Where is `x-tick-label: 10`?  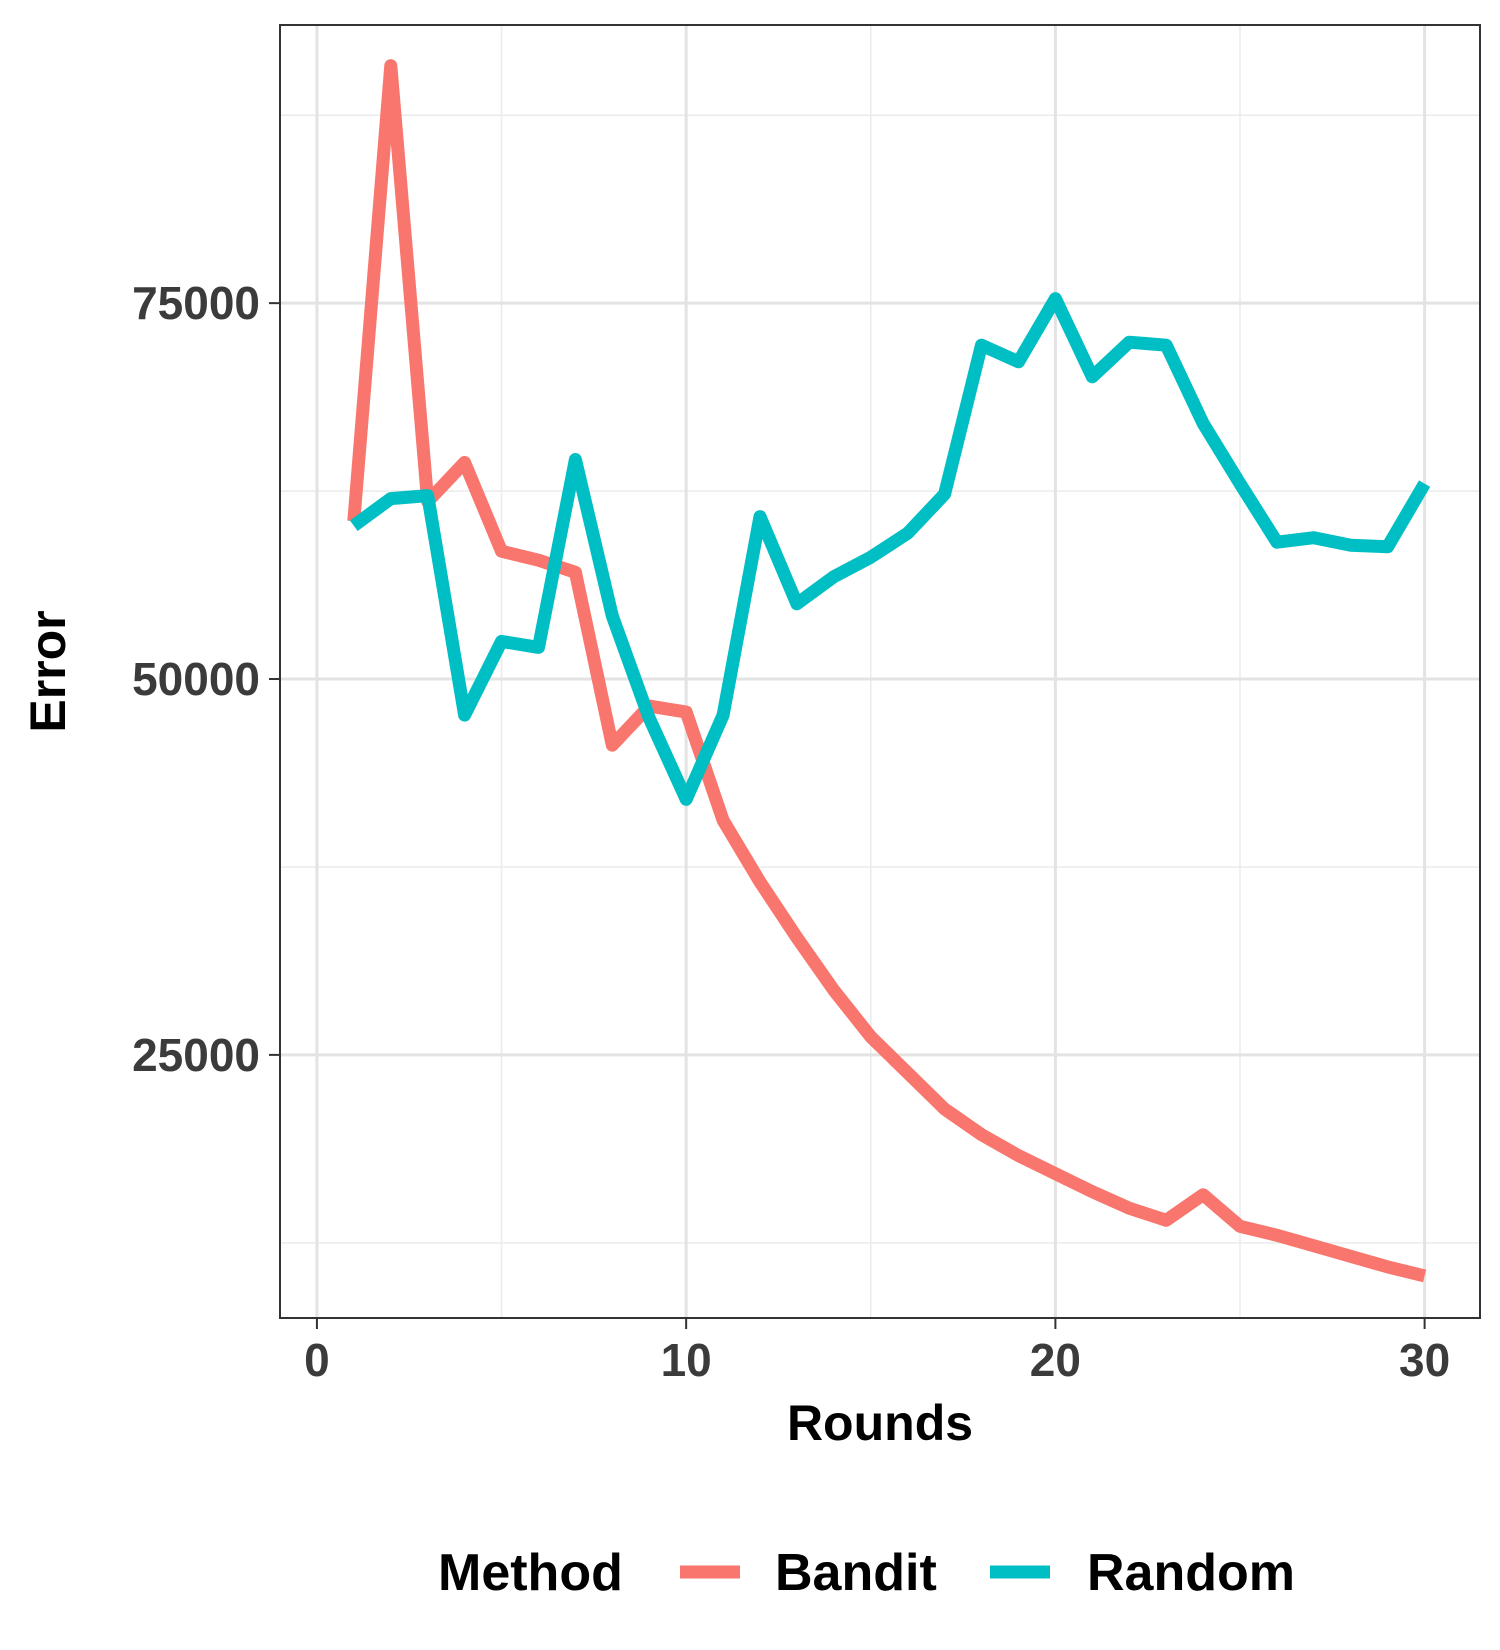
x-tick-label: 10 is located at coordinates (686, 1360).